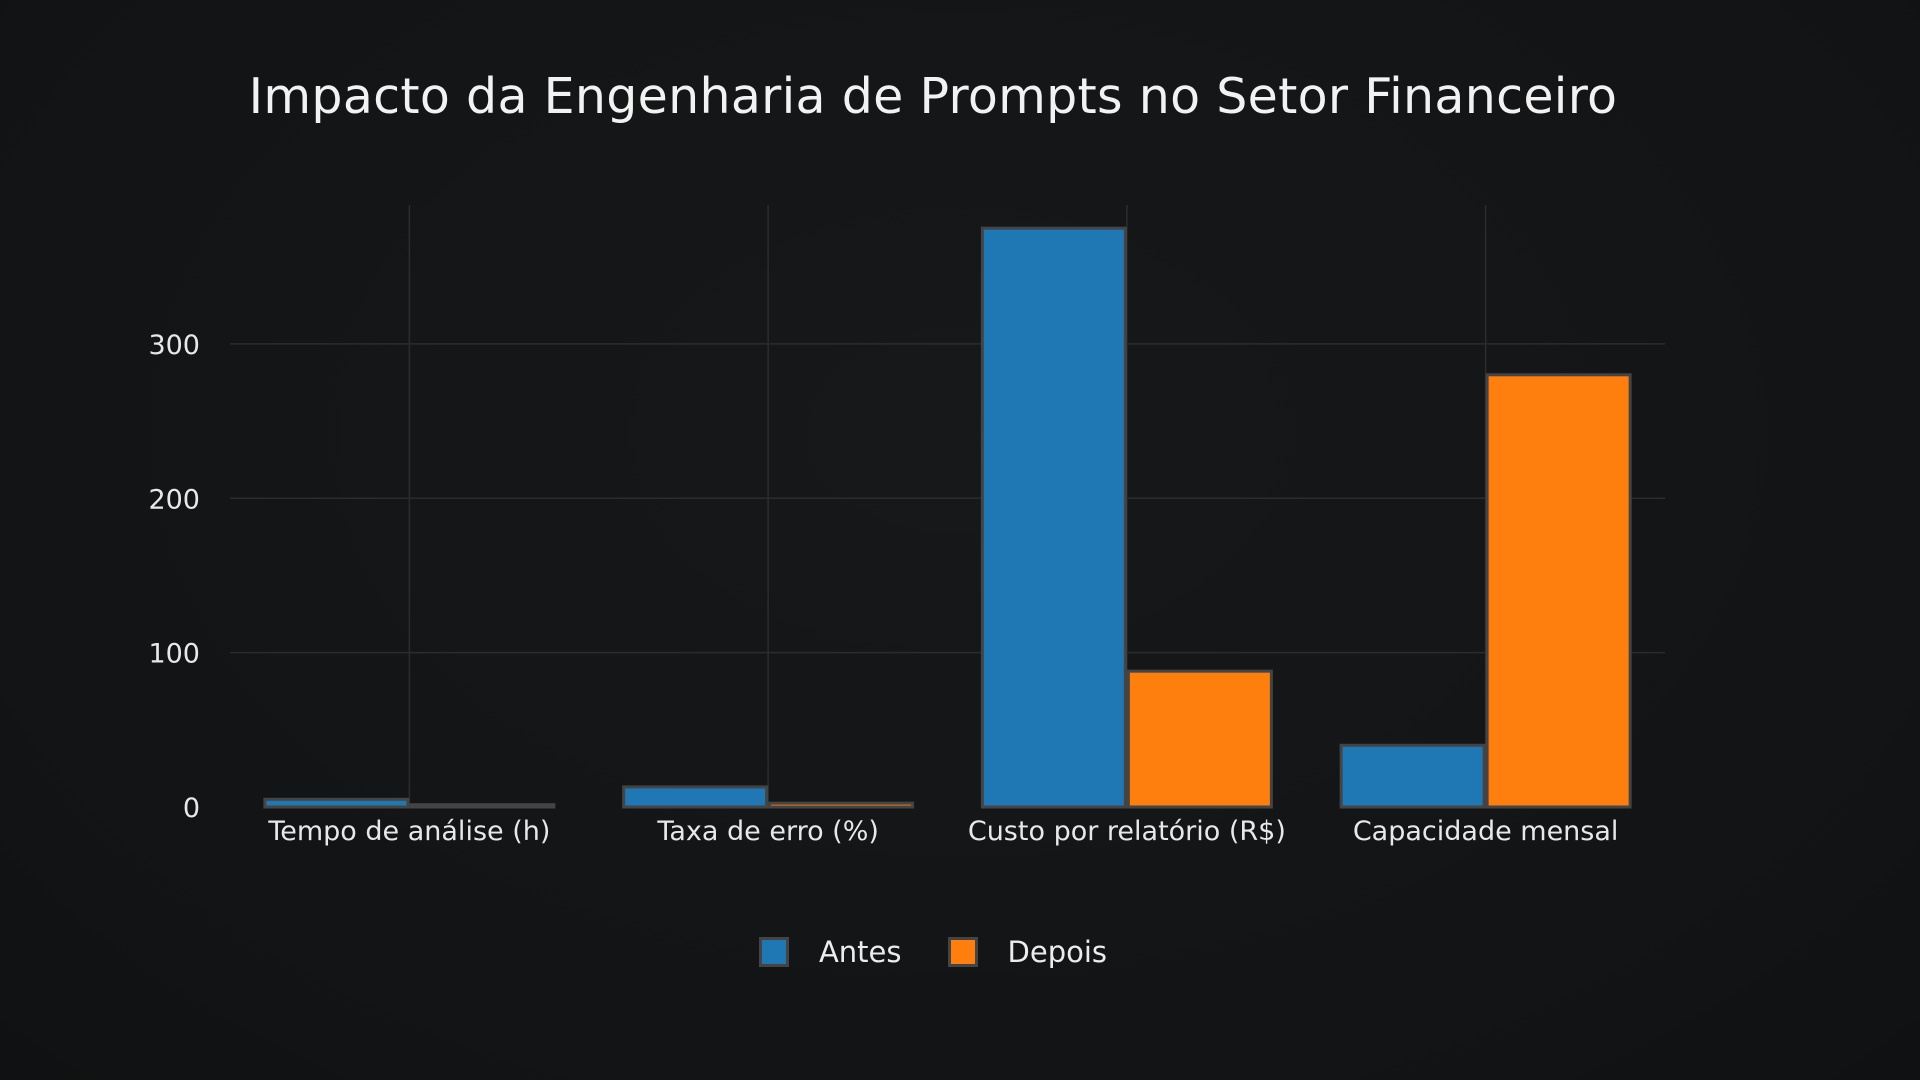 This screenshot has width=1920, height=1080. I want to click on legend-swatch-antes, so click(773, 952).